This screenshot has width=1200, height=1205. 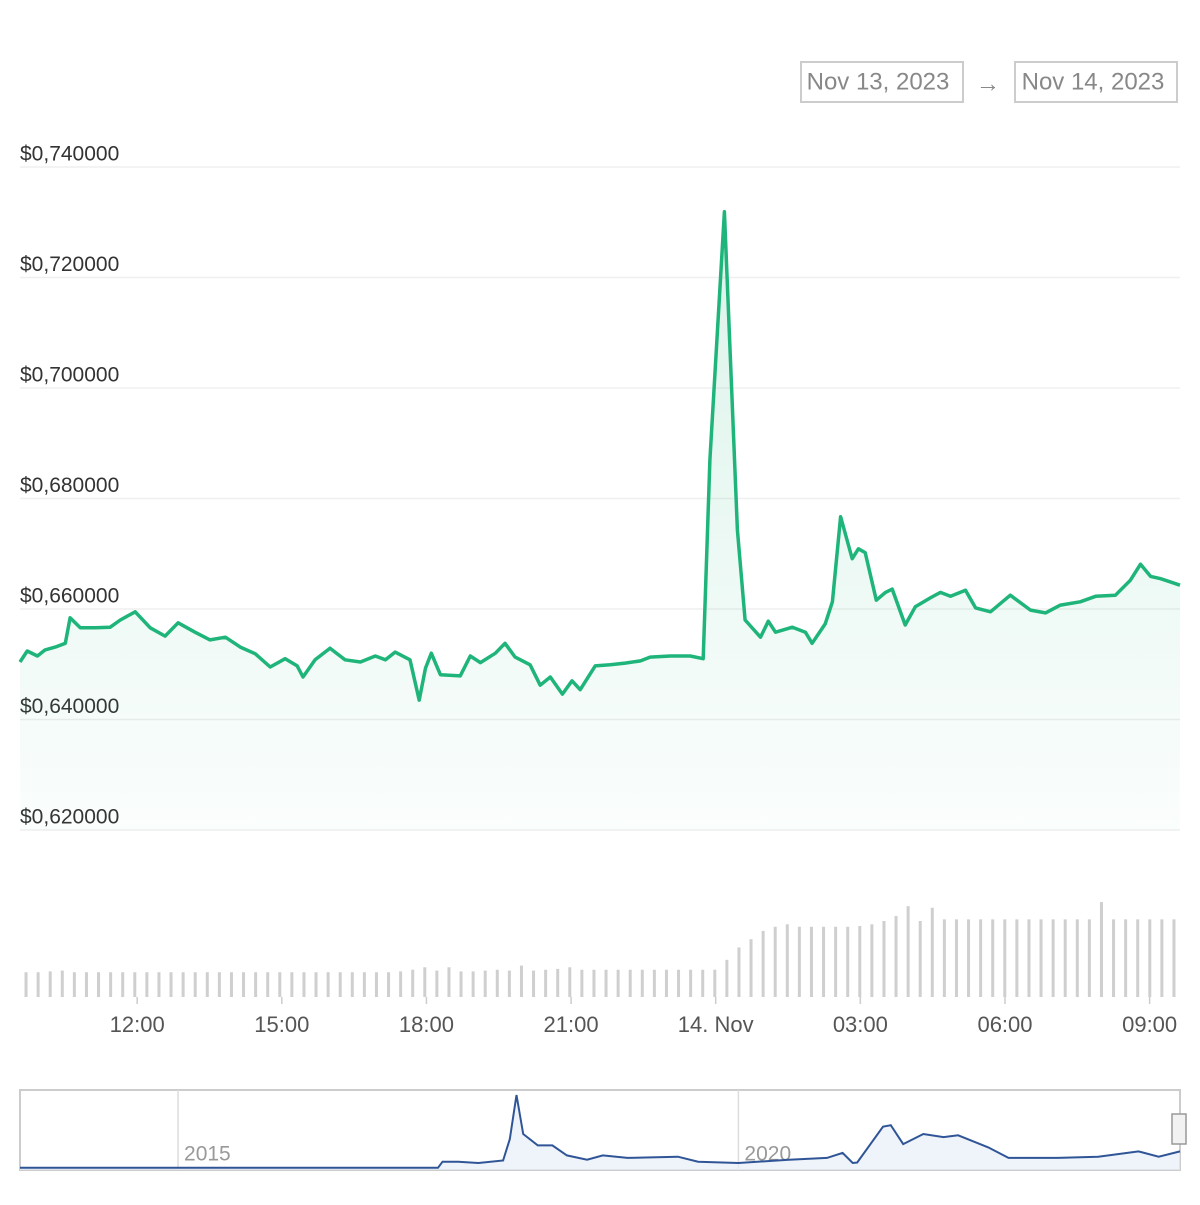 What do you see at coordinates (600, 1131) in the screenshot?
I see `navigator-line` at bounding box center [600, 1131].